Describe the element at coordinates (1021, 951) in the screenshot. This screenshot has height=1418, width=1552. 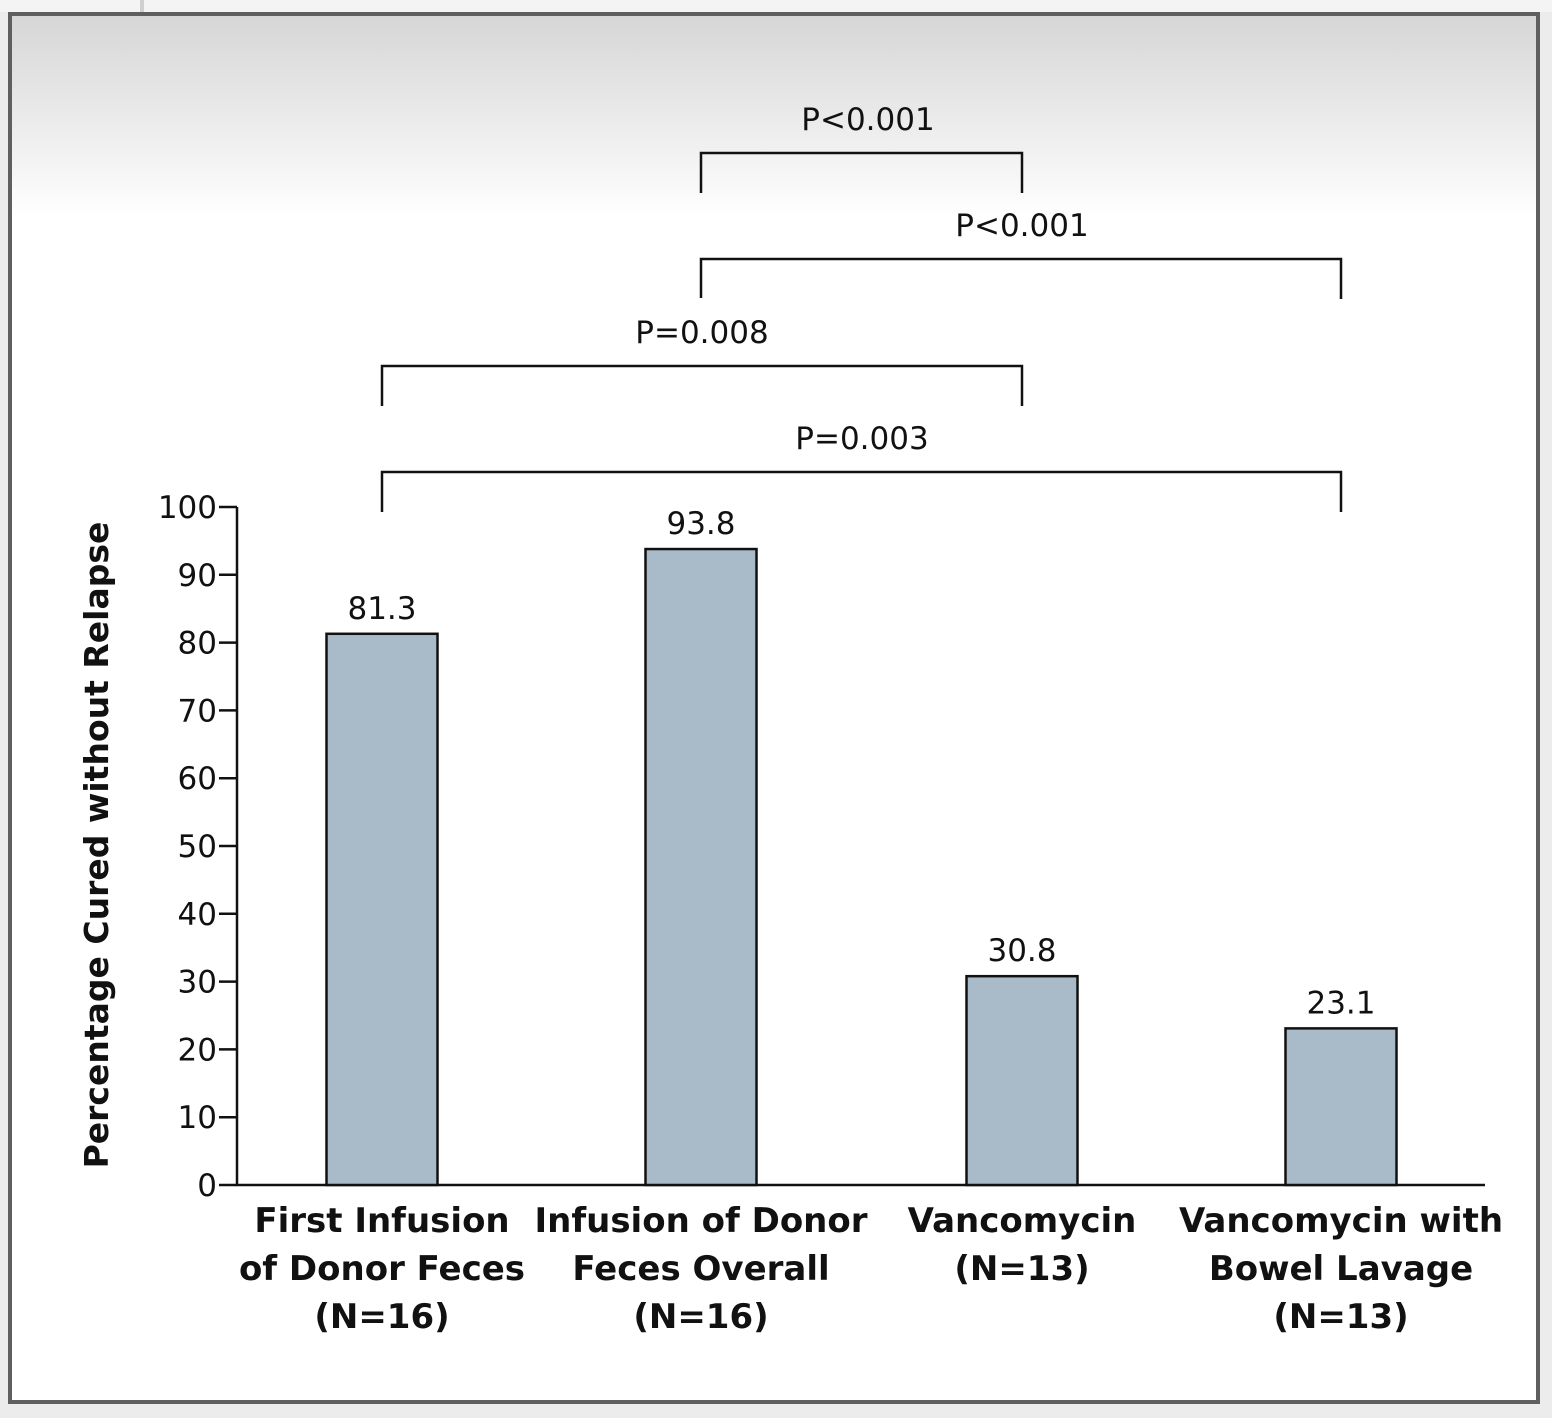
I see `bar-value-label: 30.8` at that location.